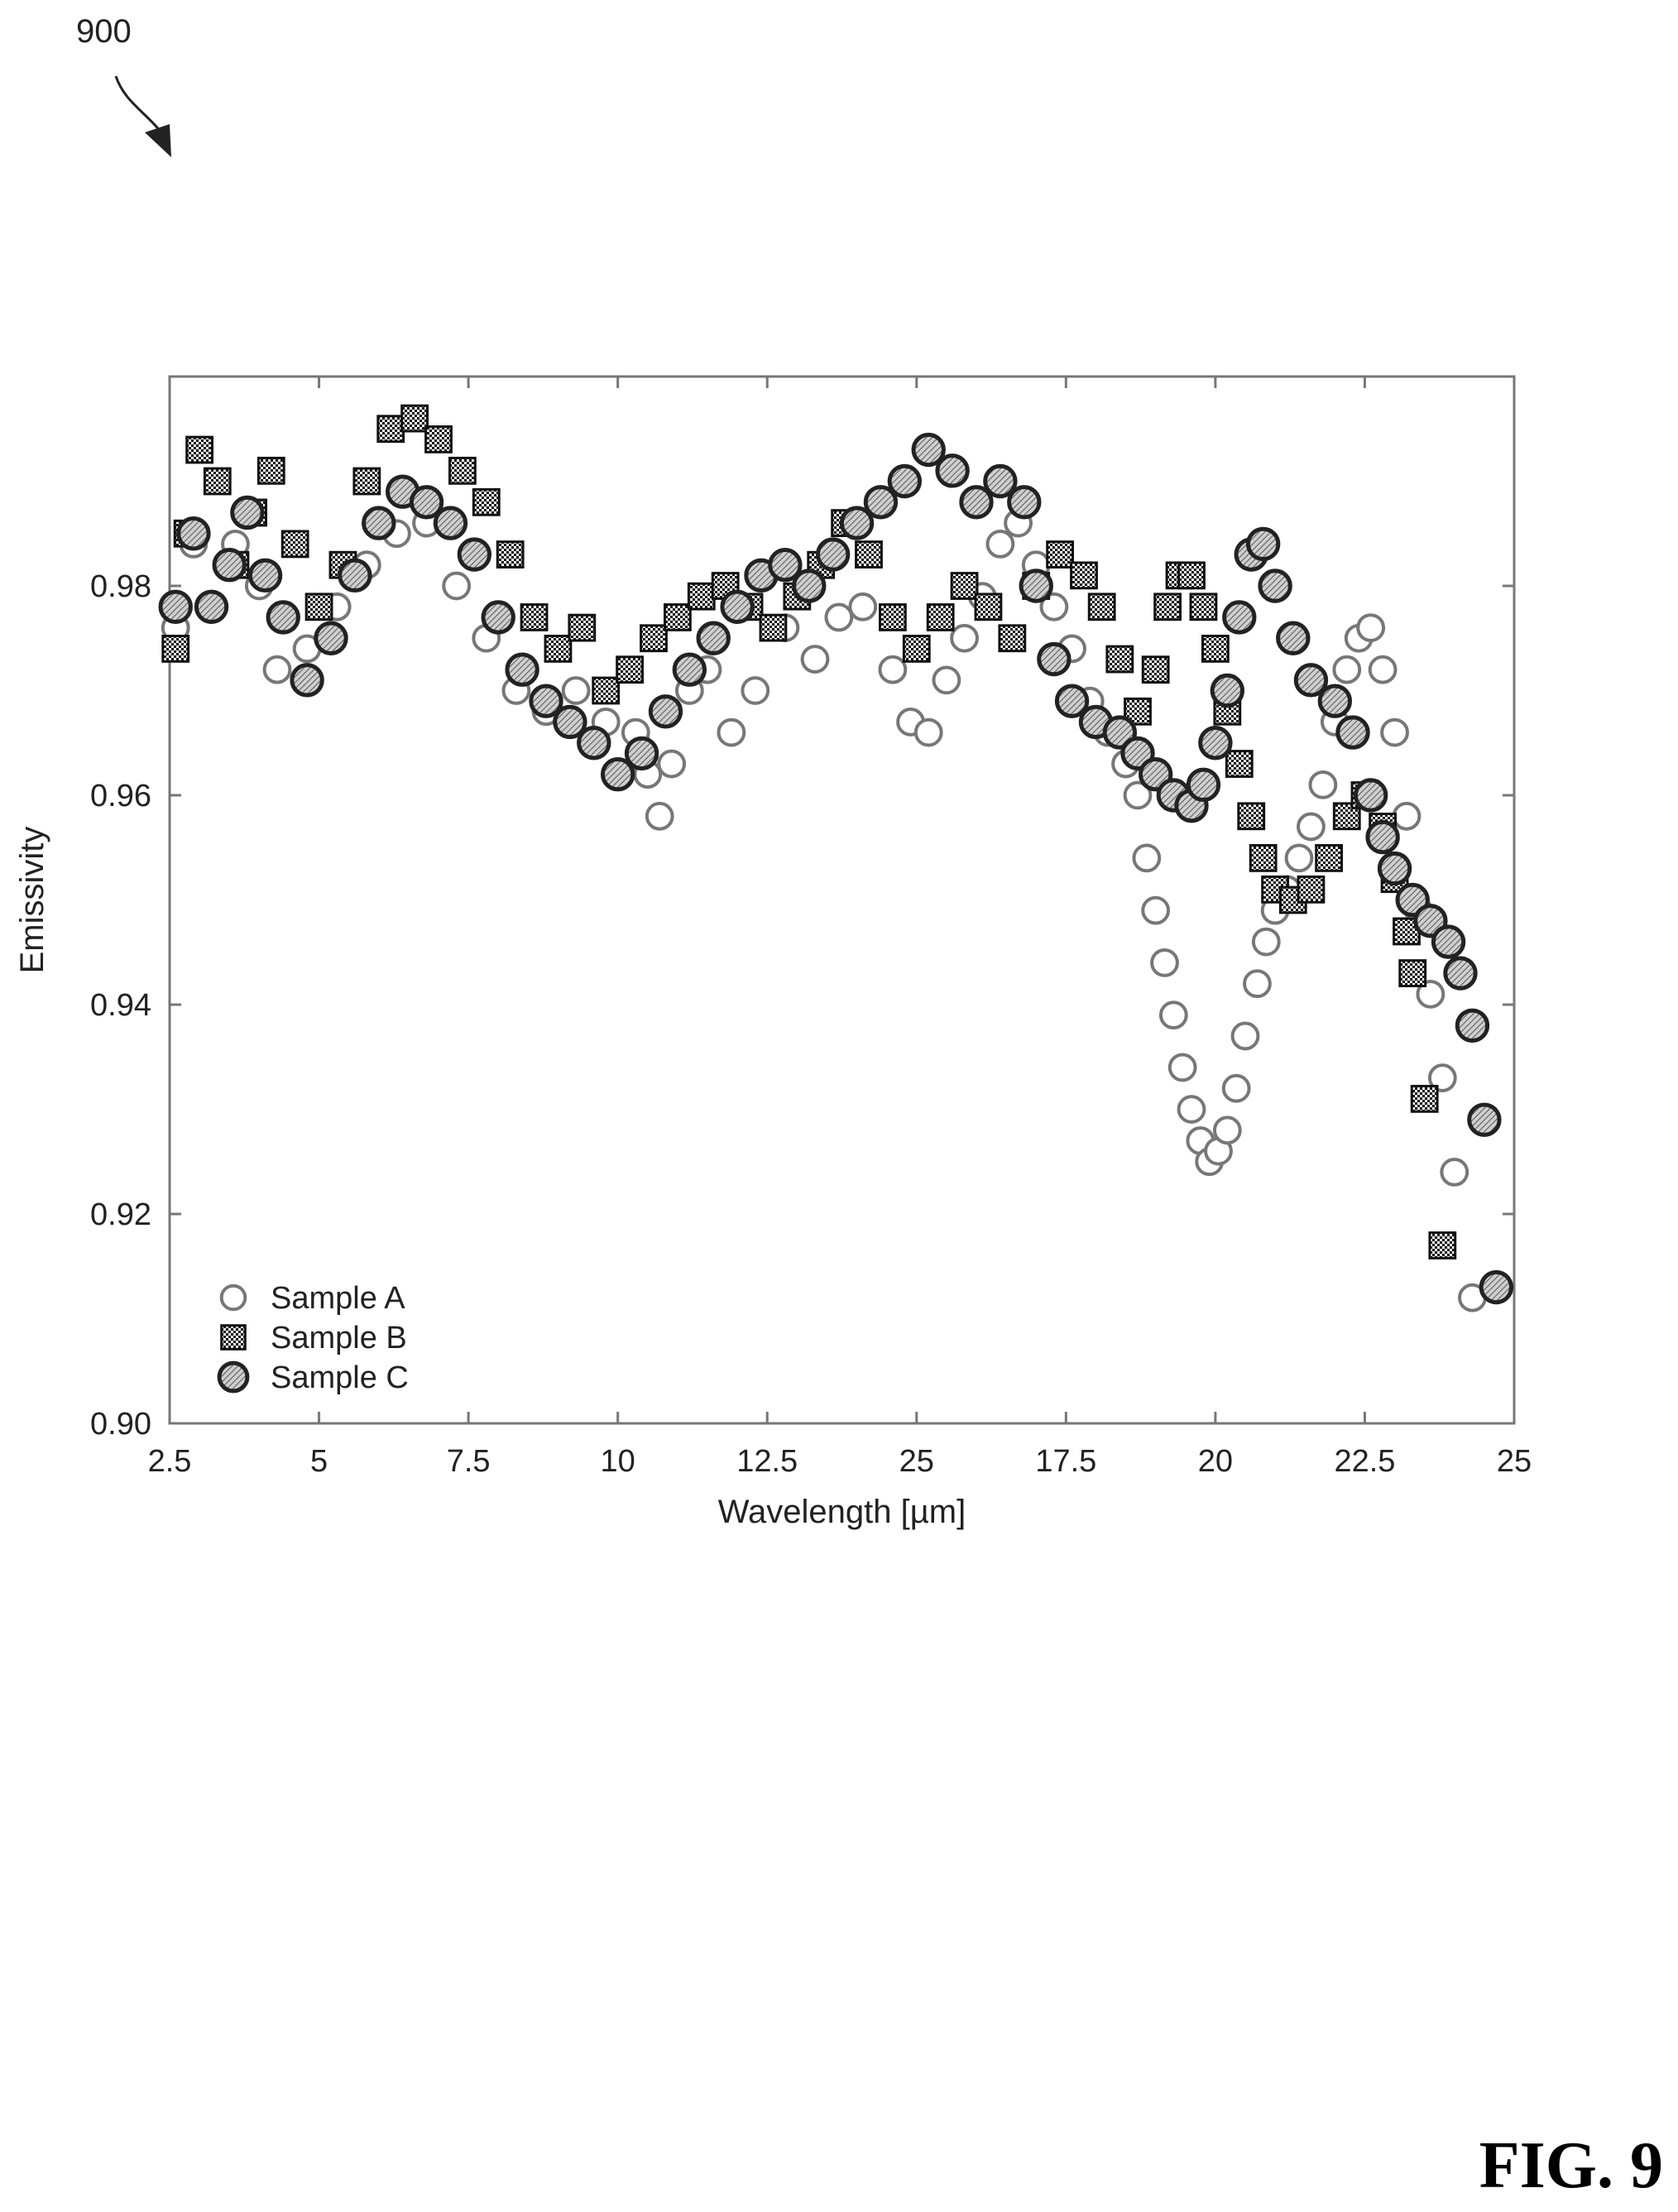 This screenshot has height=2212, width=1678. What do you see at coordinates (338, 1298) in the screenshot?
I see `legend-label: Sample A` at bounding box center [338, 1298].